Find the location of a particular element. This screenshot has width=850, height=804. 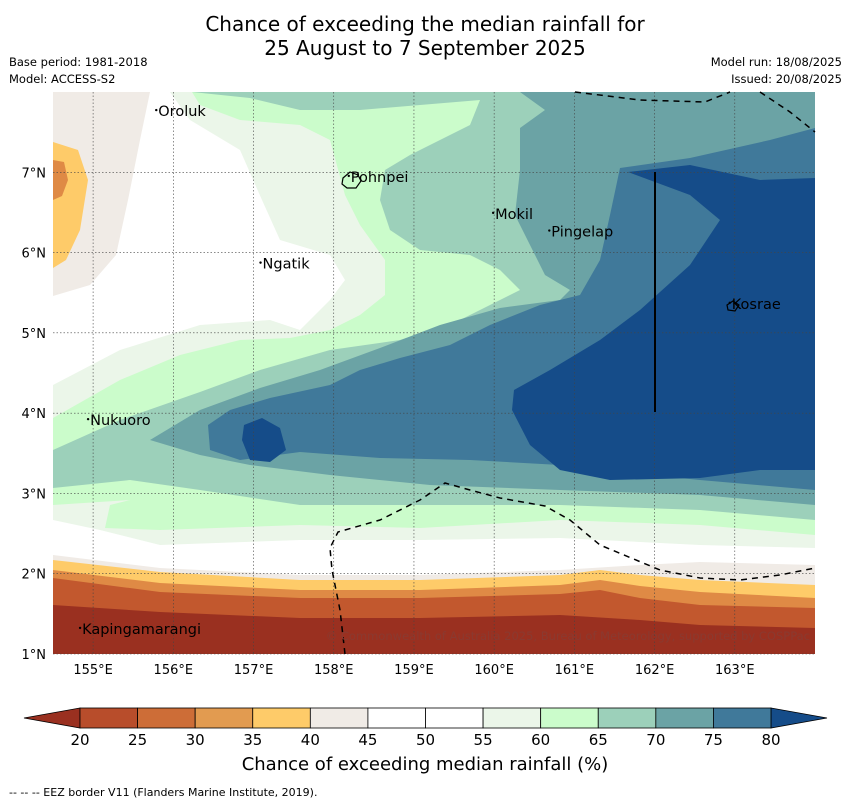

lon-tick-label: 161°E is located at coordinates (575, 670).